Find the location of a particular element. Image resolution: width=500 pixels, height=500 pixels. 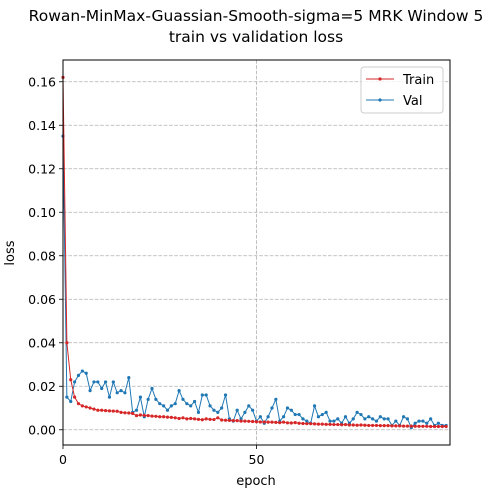

legend-val-marker is located at coordinates (380, 100).